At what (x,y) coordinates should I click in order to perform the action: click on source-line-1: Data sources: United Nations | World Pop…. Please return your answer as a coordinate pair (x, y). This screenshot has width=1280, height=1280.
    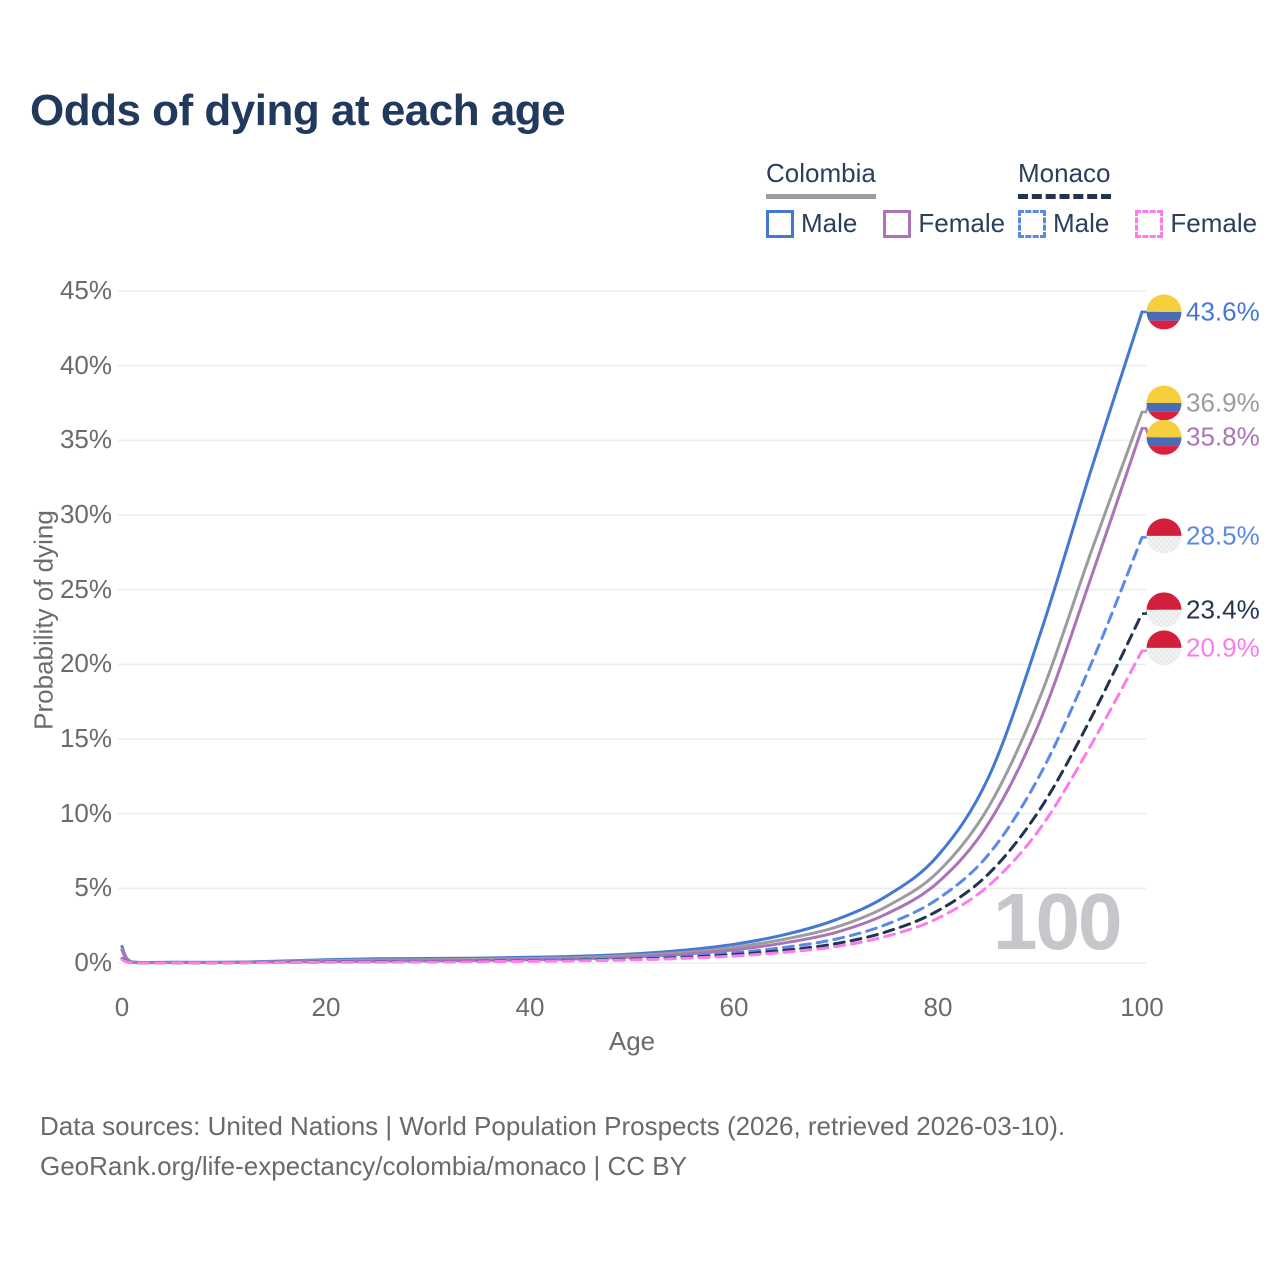
    Looking at the image, I should click on (553, 1126).